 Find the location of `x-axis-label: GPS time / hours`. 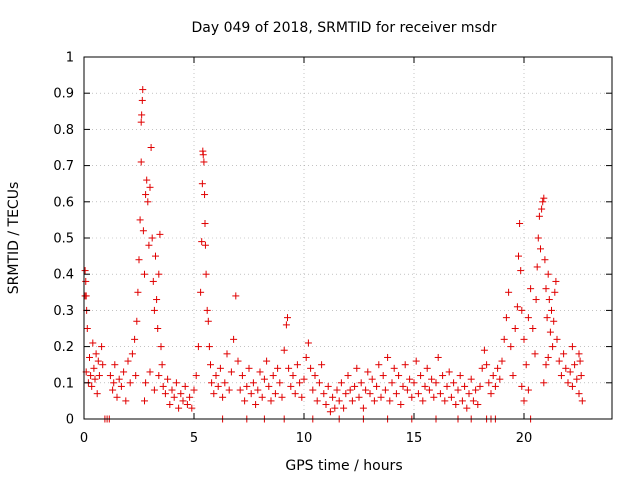

x-axis-label: GPS time / hours is located at coordinates (343, 466).